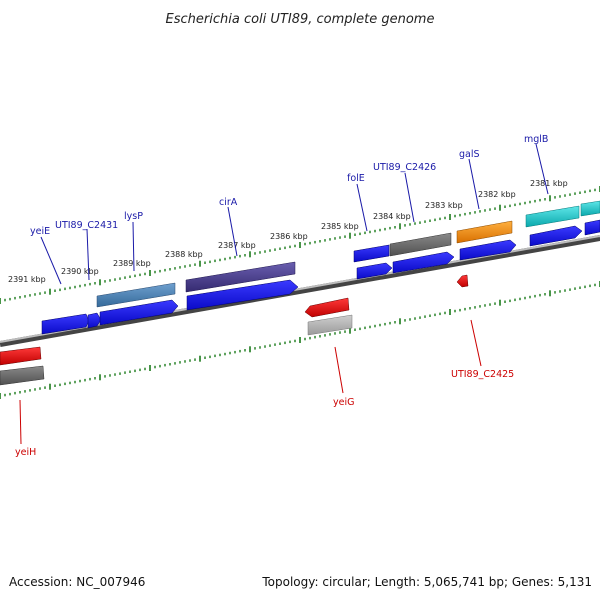 The width and height of the screenshot is (600, 600). Describe the element at coordinates (77, 582) in the screenshot. I see `accession-text: Accession: NC_007946` at that location.